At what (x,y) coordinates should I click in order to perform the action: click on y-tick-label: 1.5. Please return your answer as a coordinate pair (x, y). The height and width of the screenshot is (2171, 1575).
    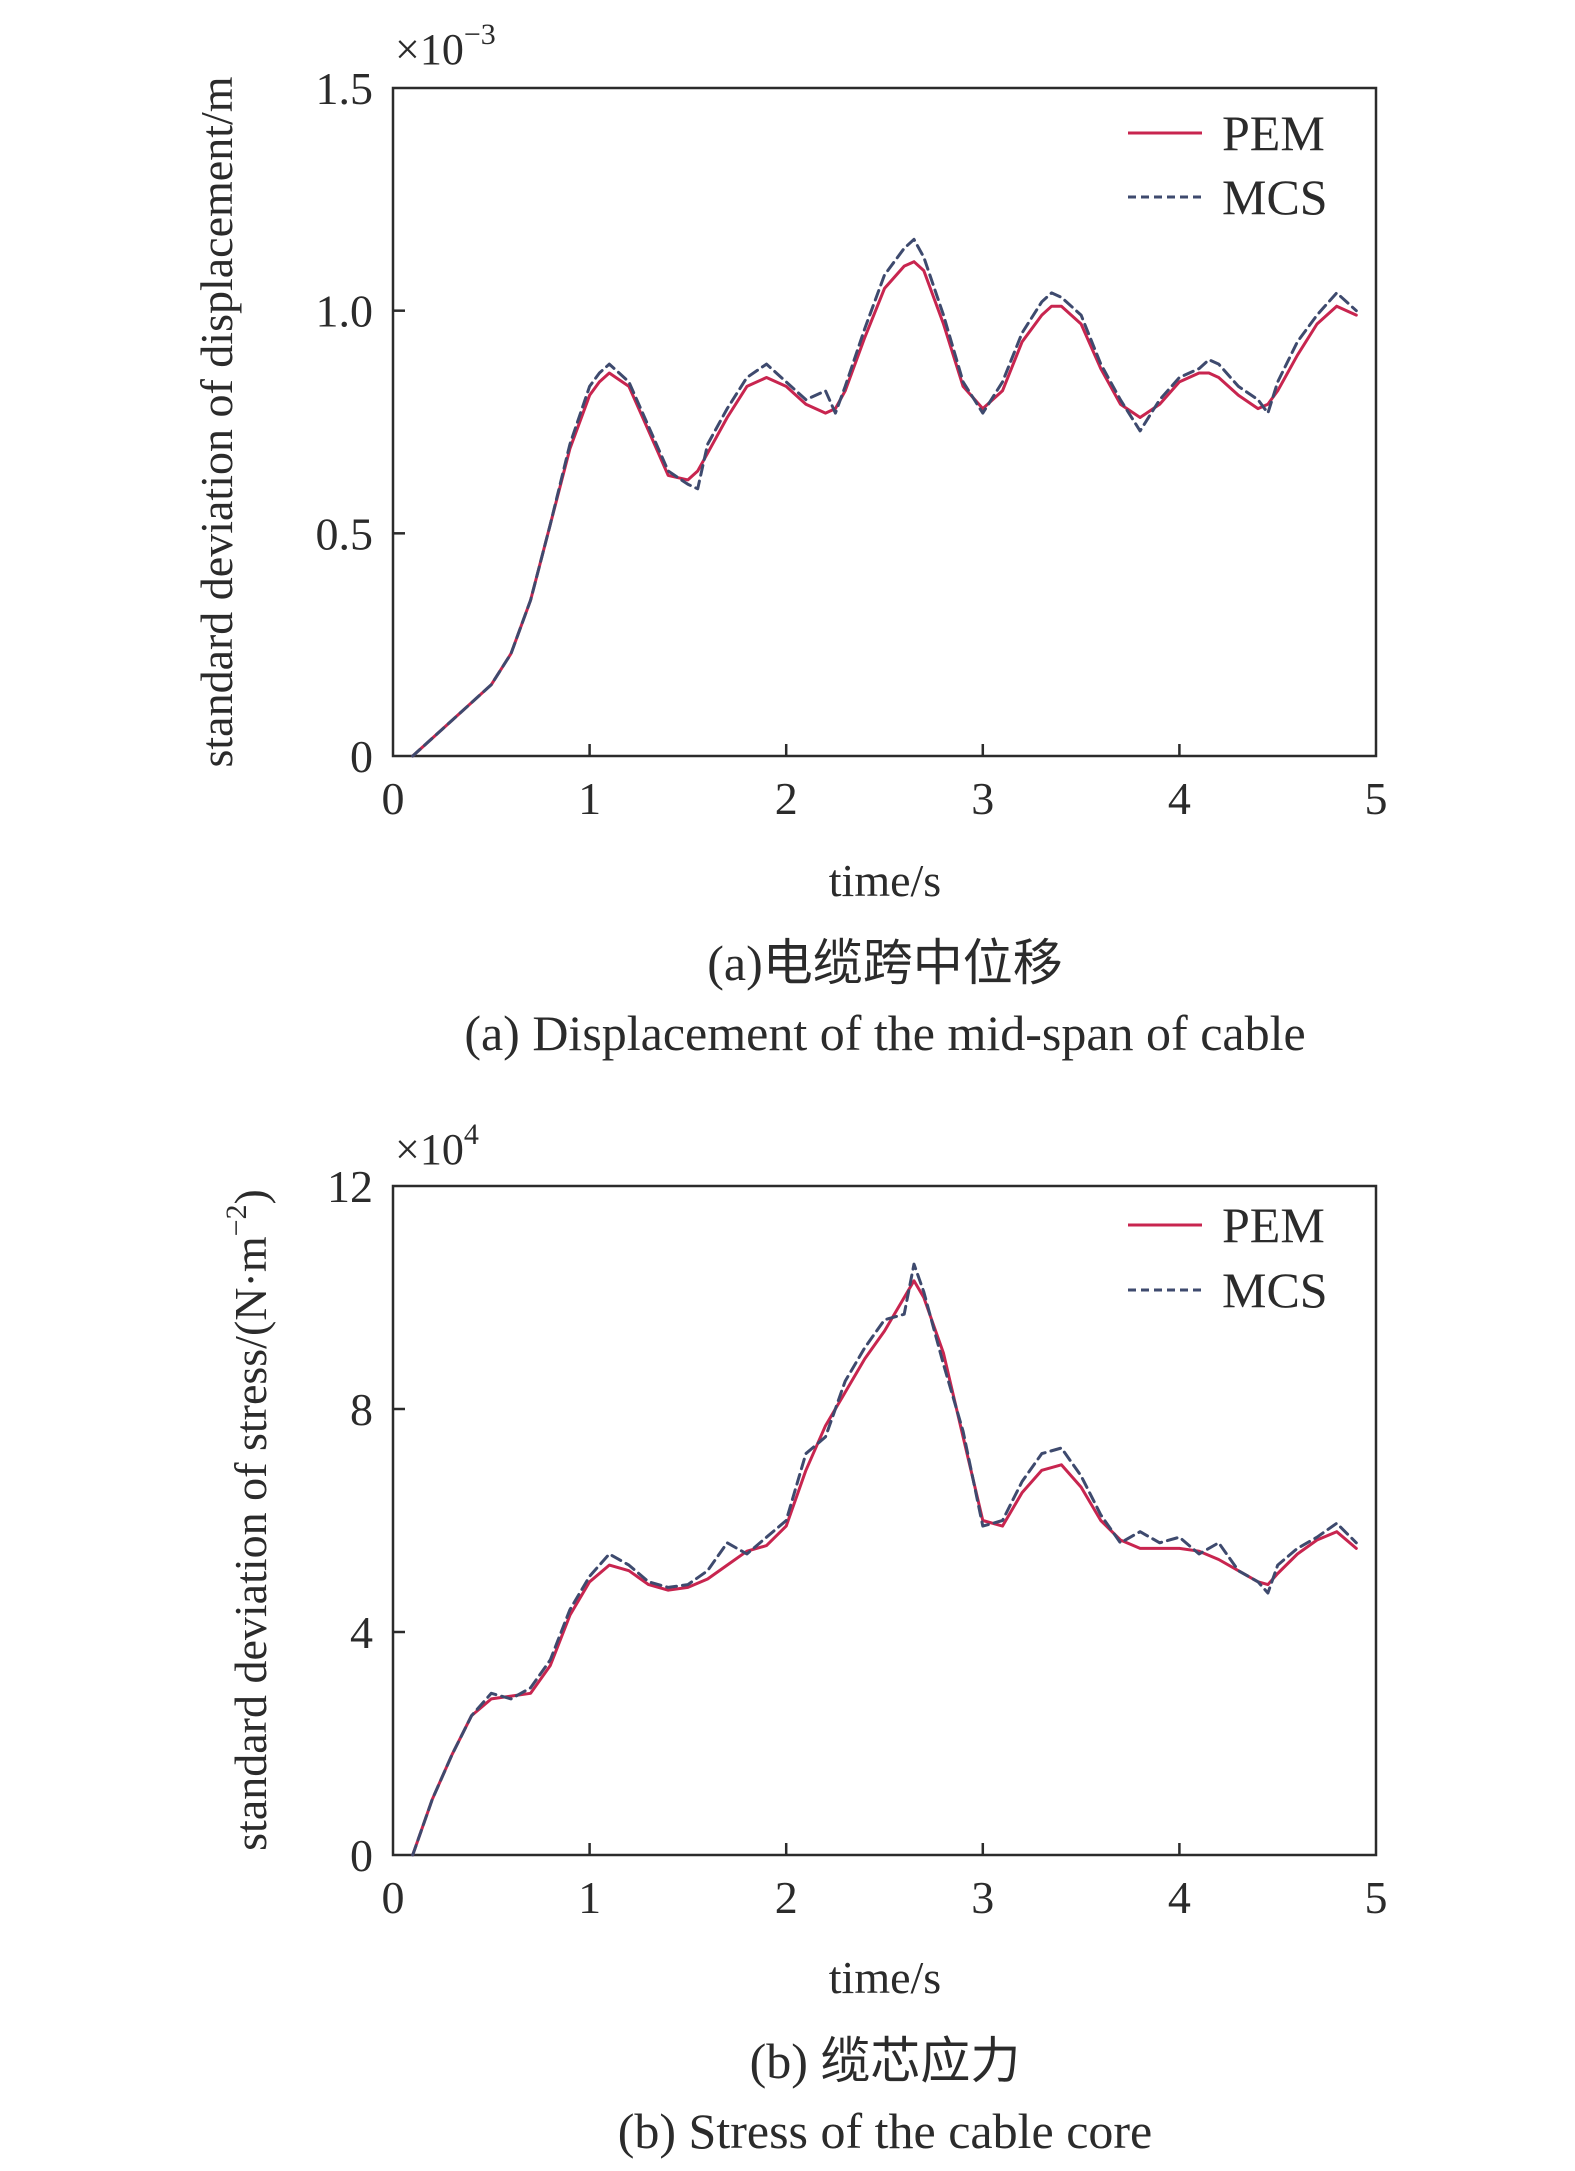
    Looking at the image, I should click on (345, 88).